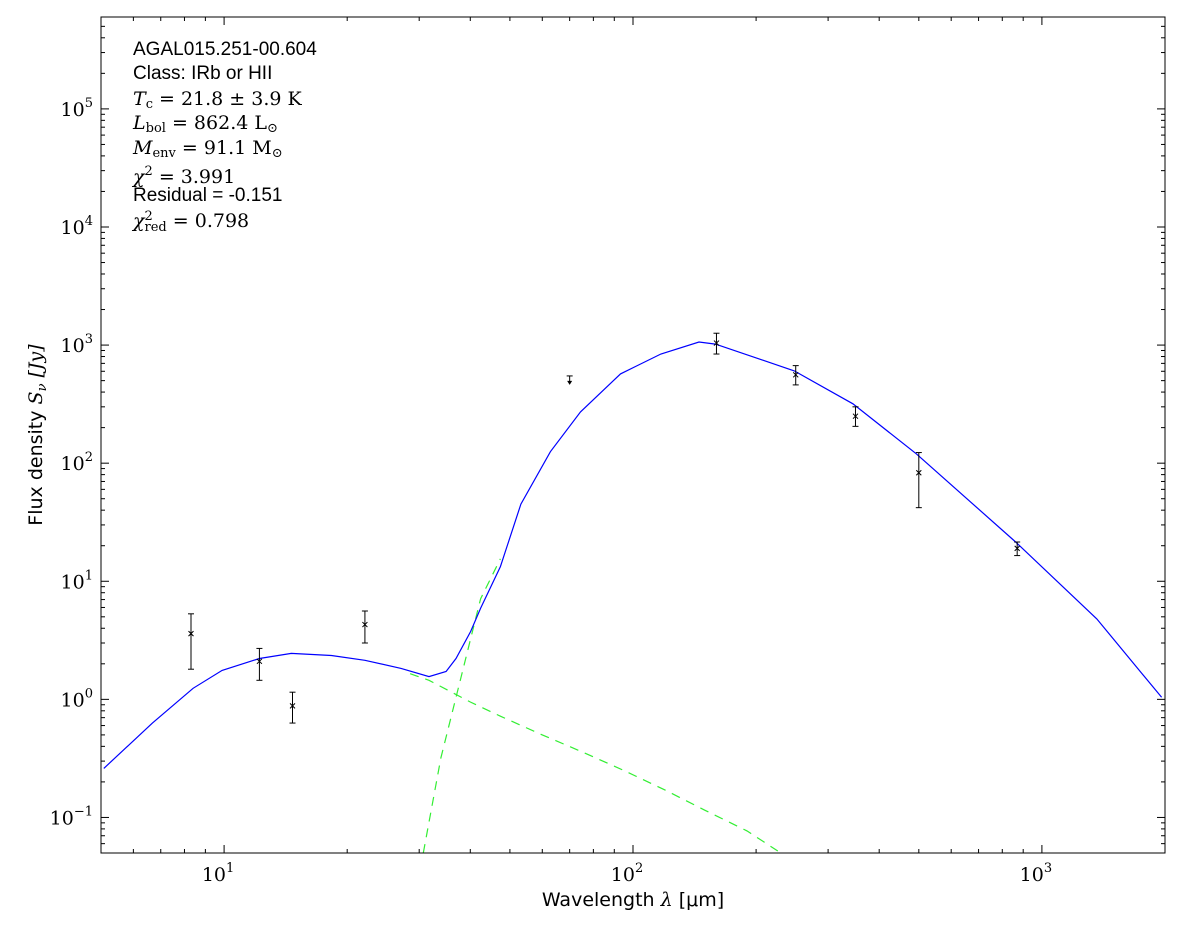 This screenshot has width=1200, height=933. I want to click on chi2-reduced-label: χ 2 red = 0.798, so click(191, 221).